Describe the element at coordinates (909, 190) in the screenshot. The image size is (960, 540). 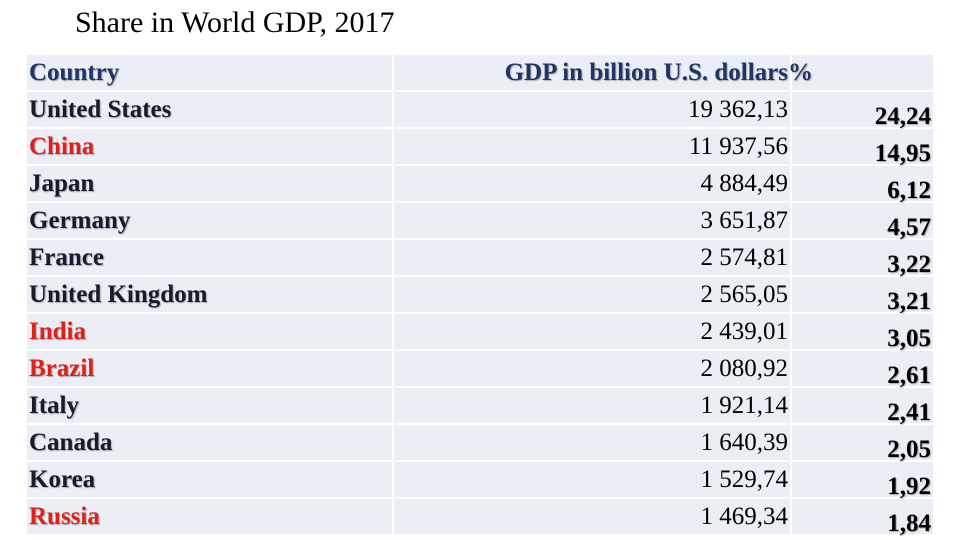
I see `share-value: 6,12` at that location.